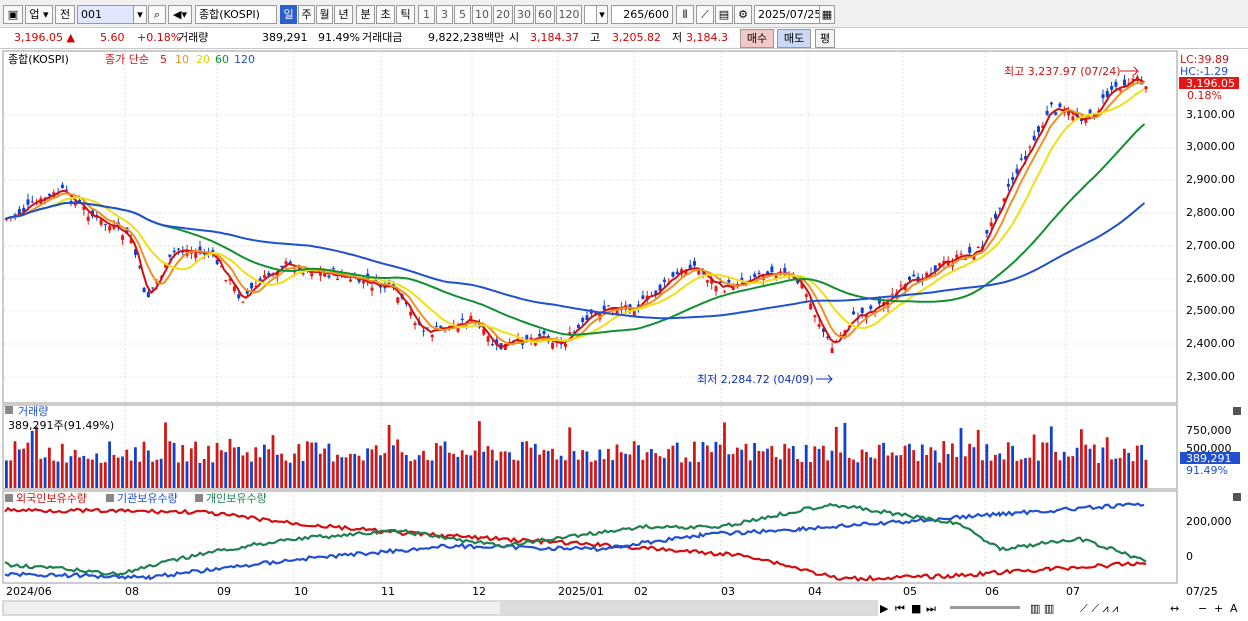  I want to click on eval-button: 평, so click(825, 38).